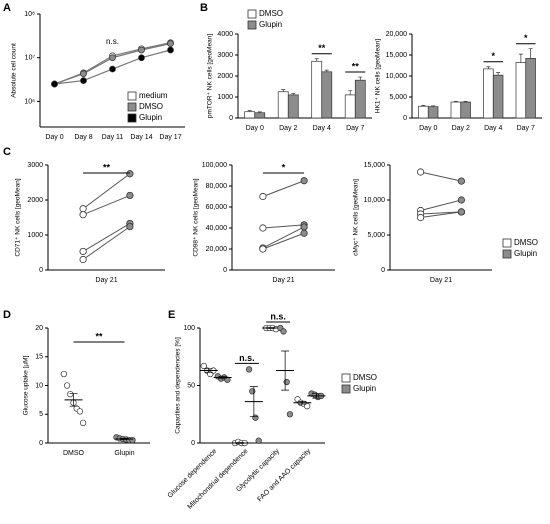 This screenshot has width=550, height=524. I want to click on y-tick-label: 40,000, so click(217, 228).